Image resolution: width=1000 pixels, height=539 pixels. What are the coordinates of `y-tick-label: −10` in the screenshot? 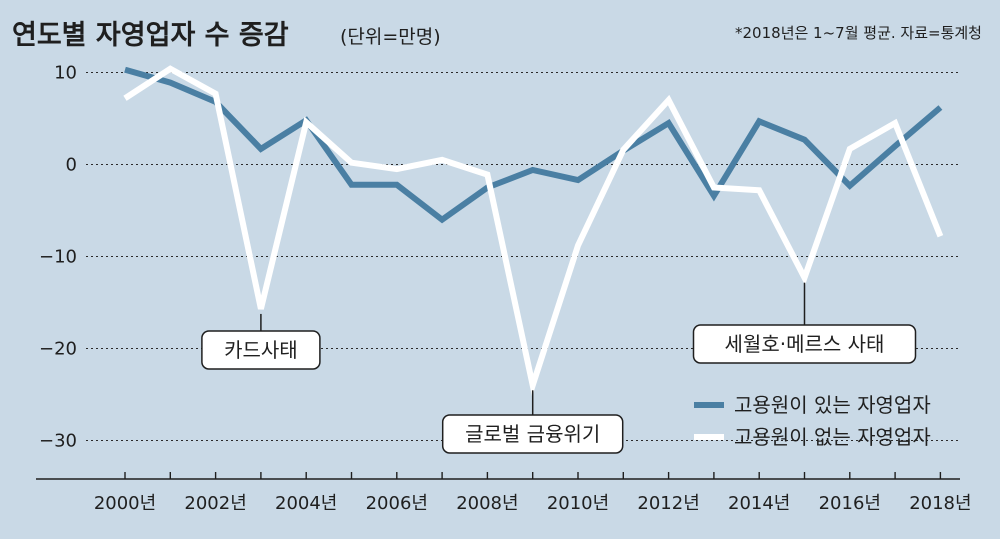 It's located at (58, 257).